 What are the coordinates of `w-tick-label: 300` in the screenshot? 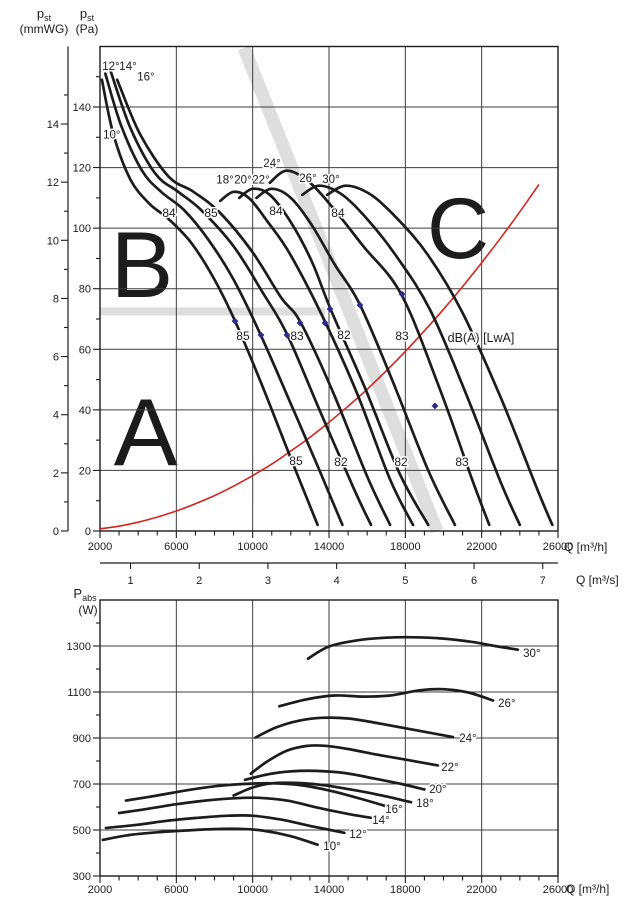 It's located at (82, 877).